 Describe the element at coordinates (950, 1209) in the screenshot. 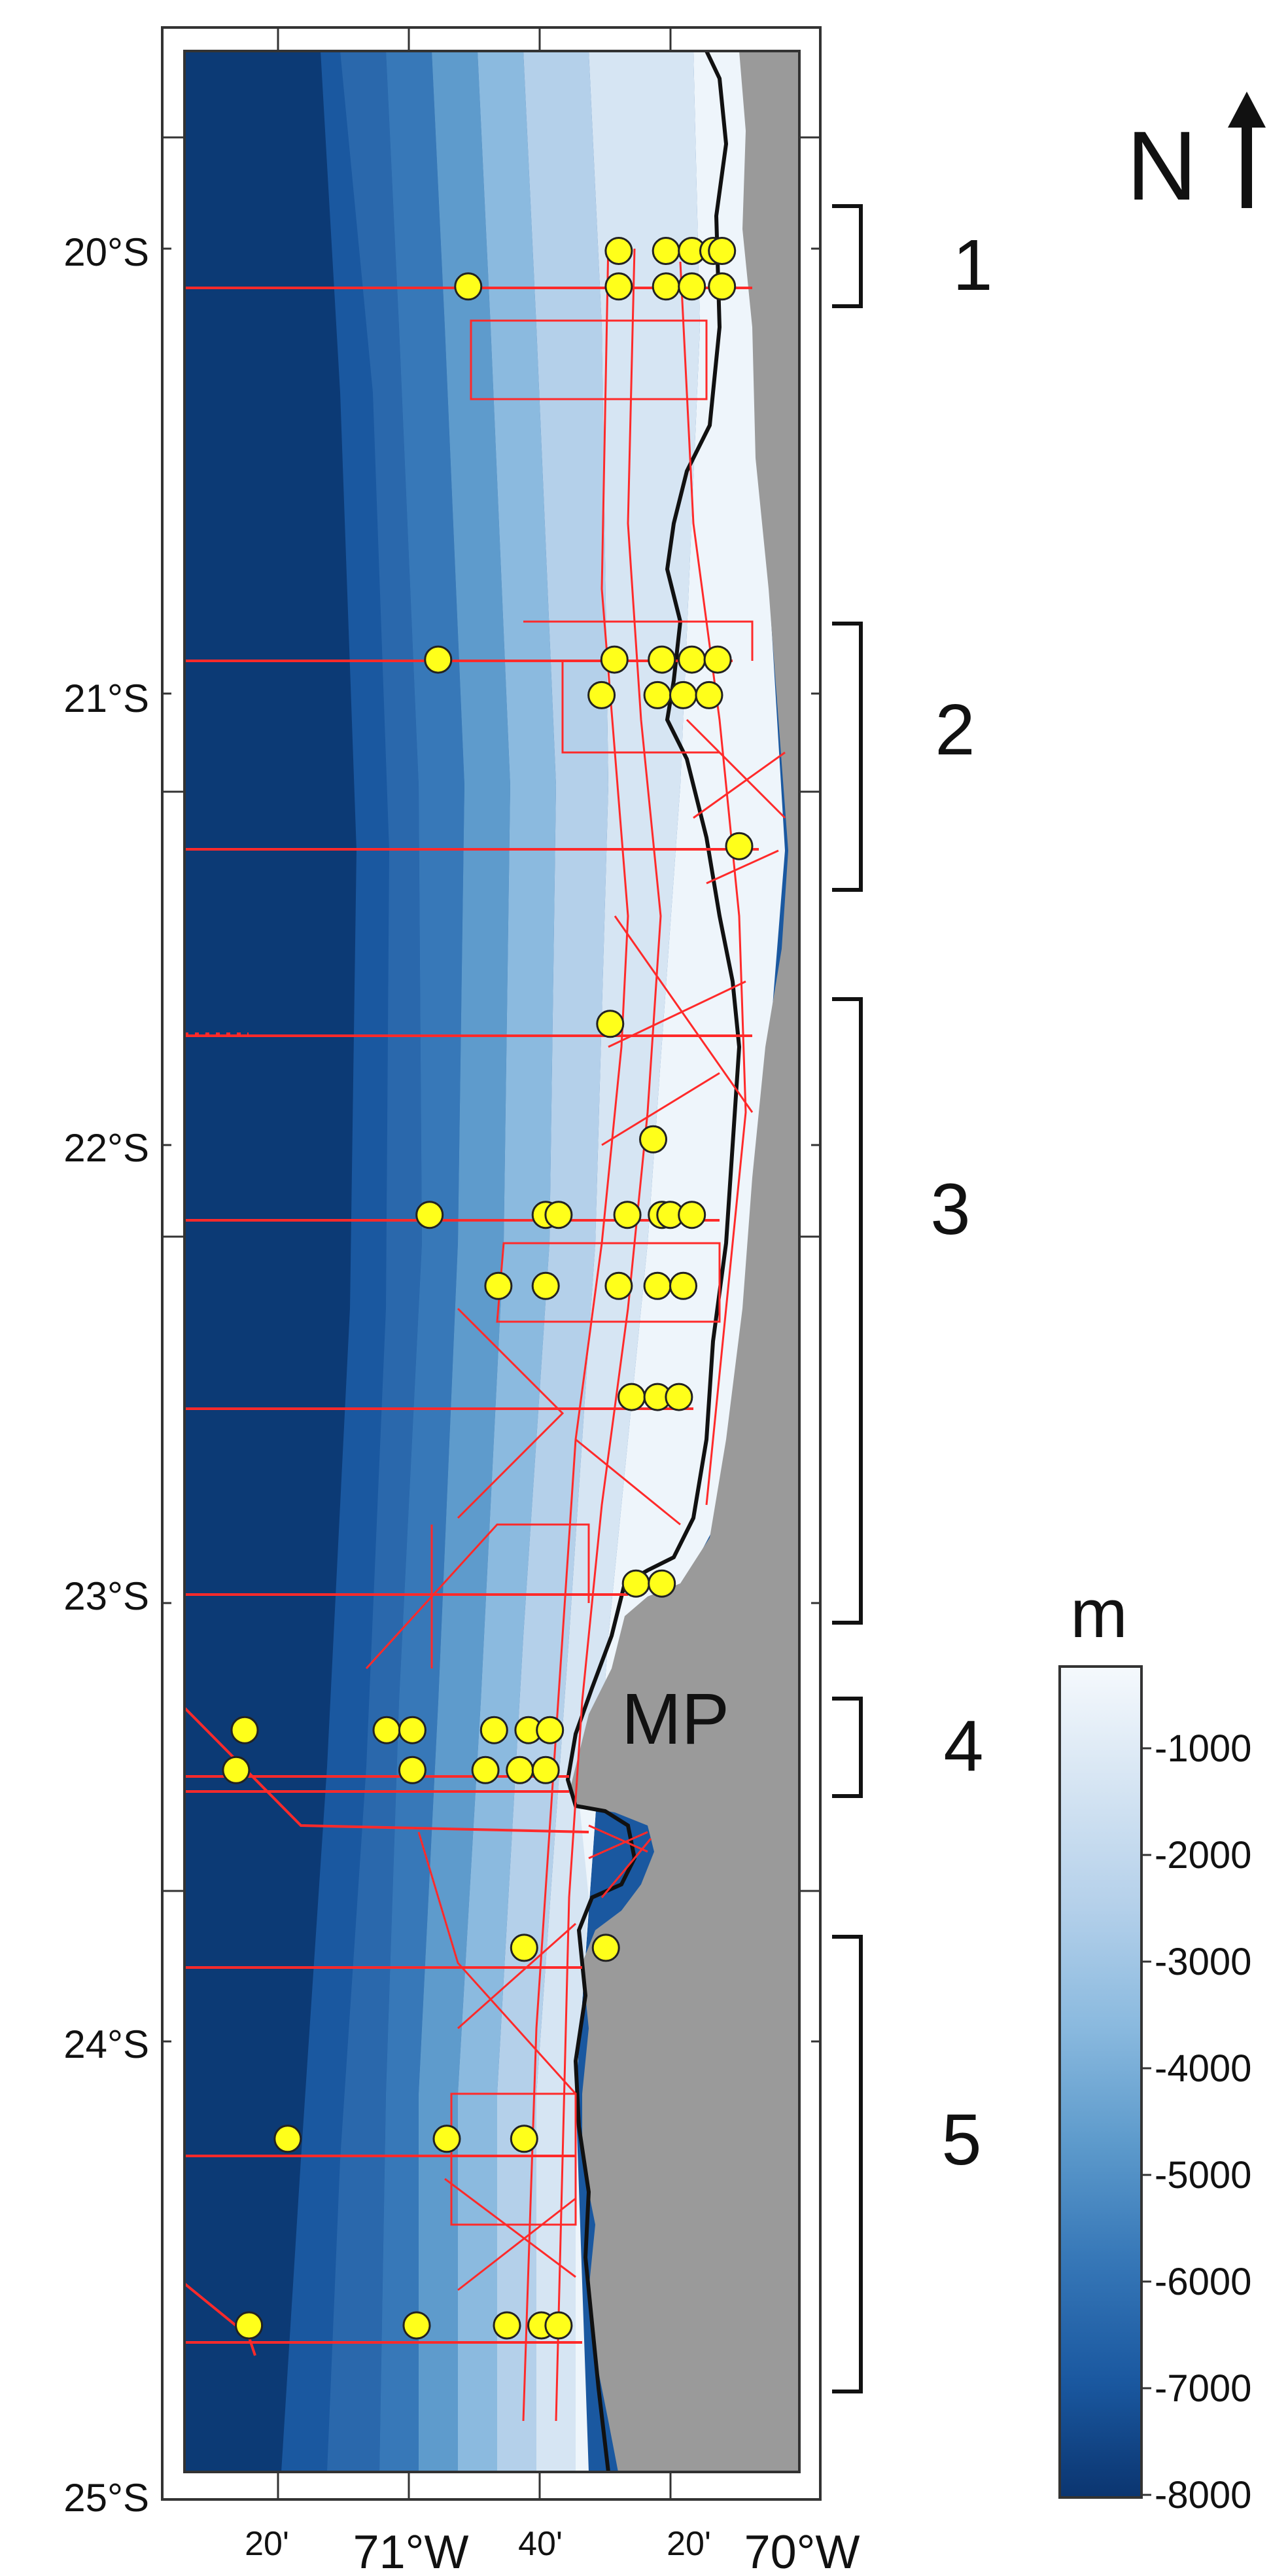

I see `zone-label: 3` at that location.